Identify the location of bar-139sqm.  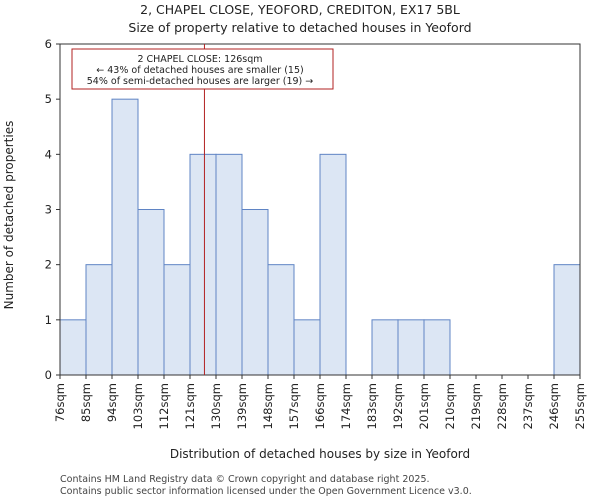
(255, 292).